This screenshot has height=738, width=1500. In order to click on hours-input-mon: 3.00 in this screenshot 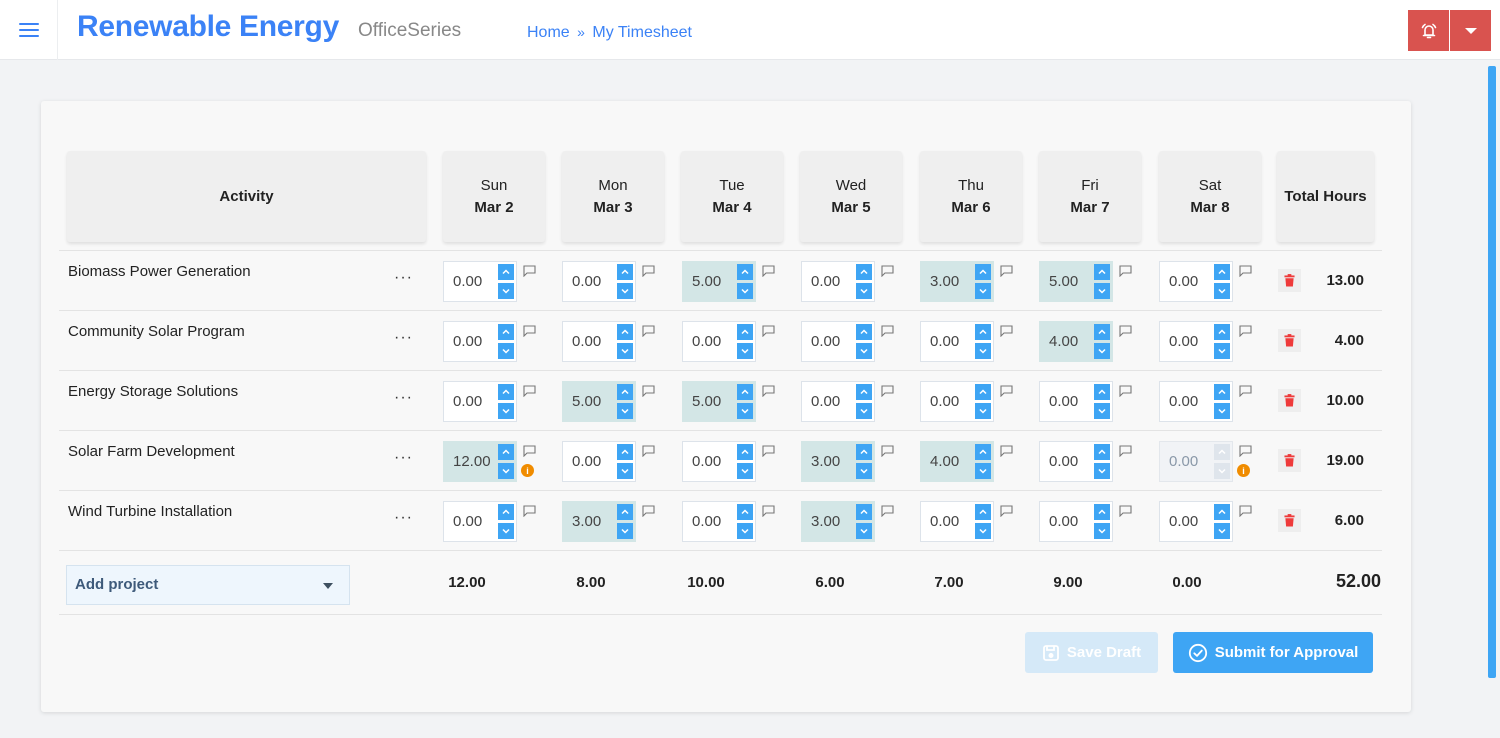, I will do `click(599, 521)`.